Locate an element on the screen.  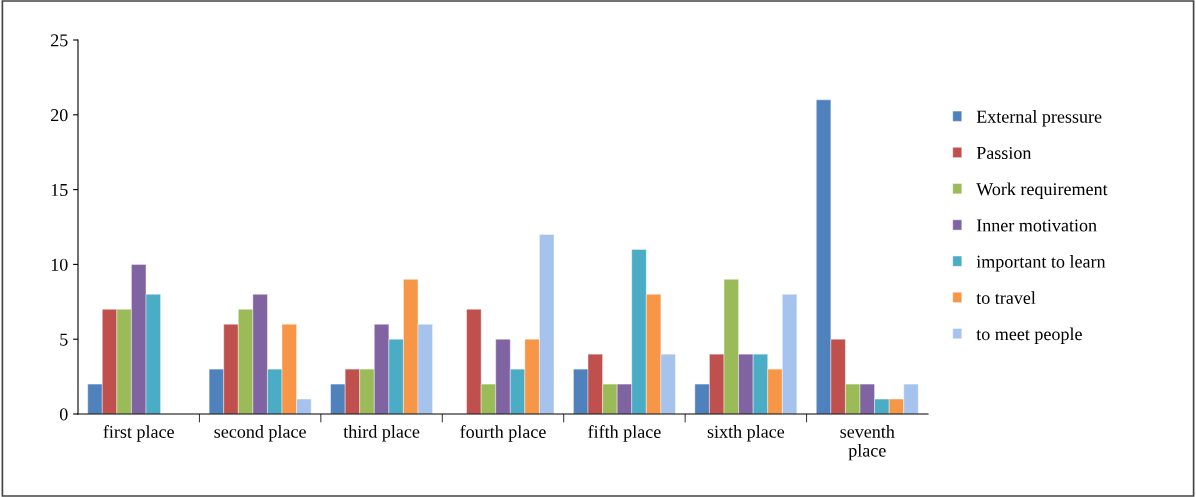
x-tick-label: third place is located at coordinates (381, 433).